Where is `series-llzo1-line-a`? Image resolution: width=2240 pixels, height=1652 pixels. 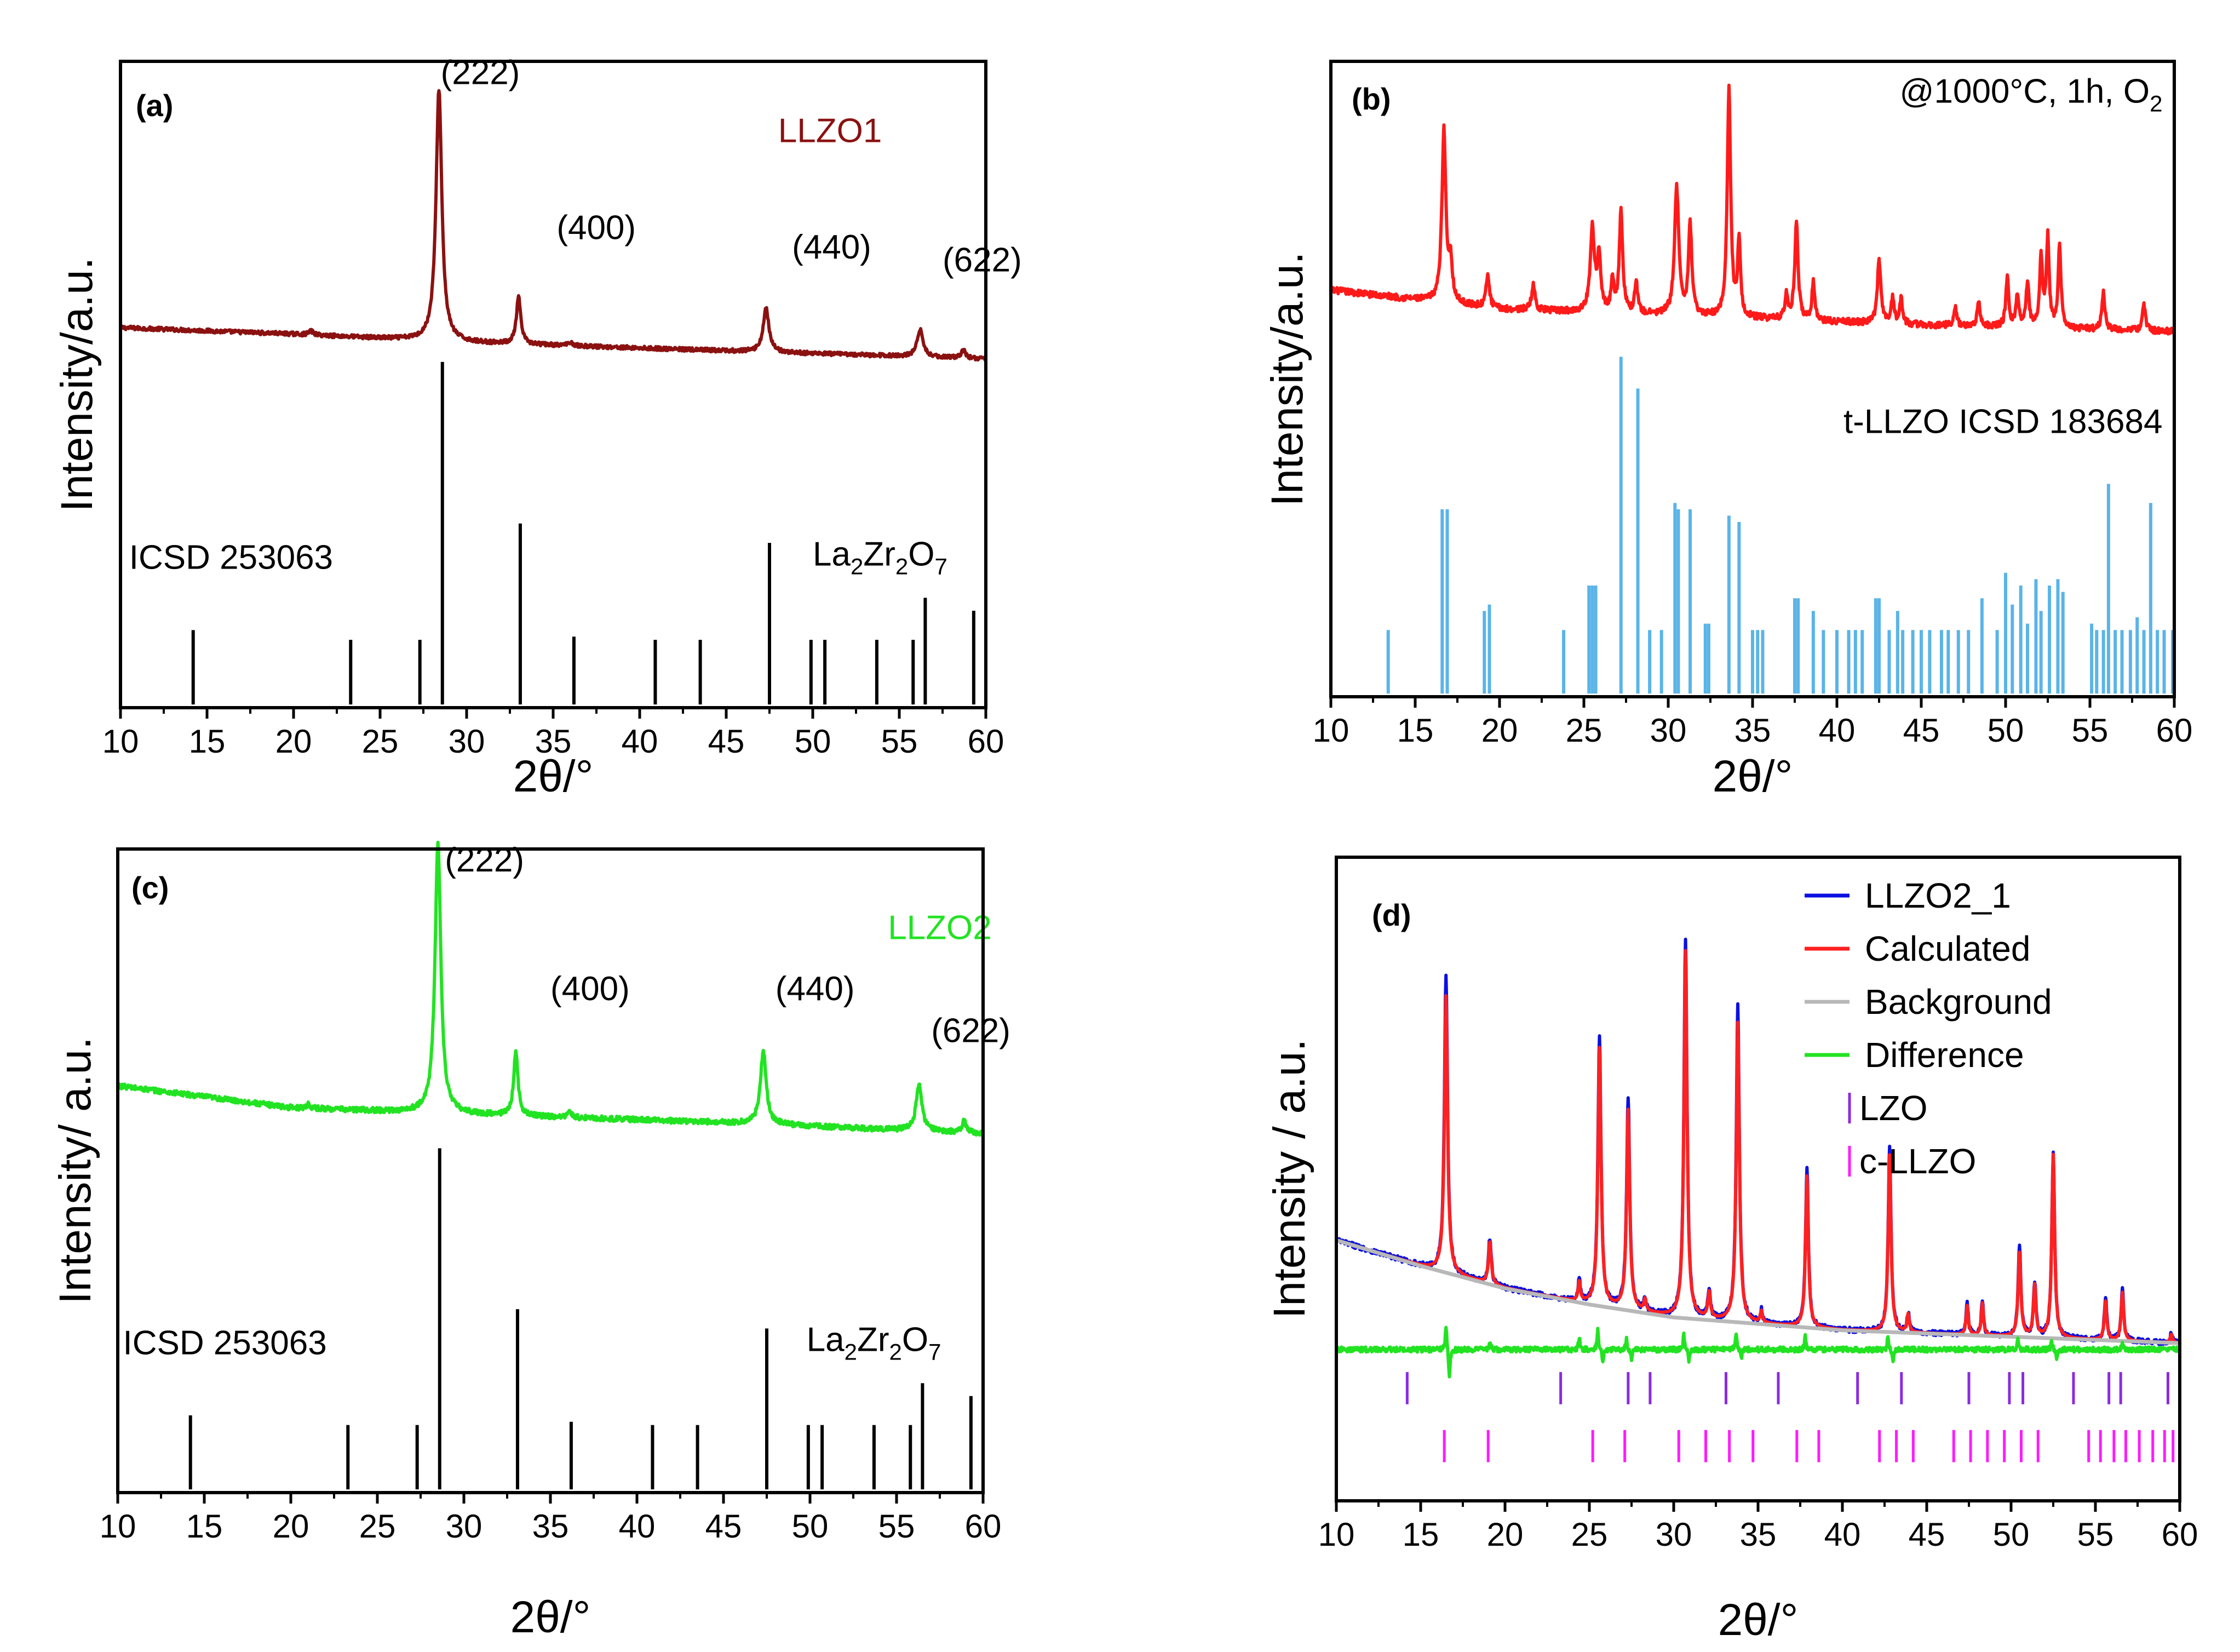
series-llzo1-line-a is located at coordinates (553, 225).